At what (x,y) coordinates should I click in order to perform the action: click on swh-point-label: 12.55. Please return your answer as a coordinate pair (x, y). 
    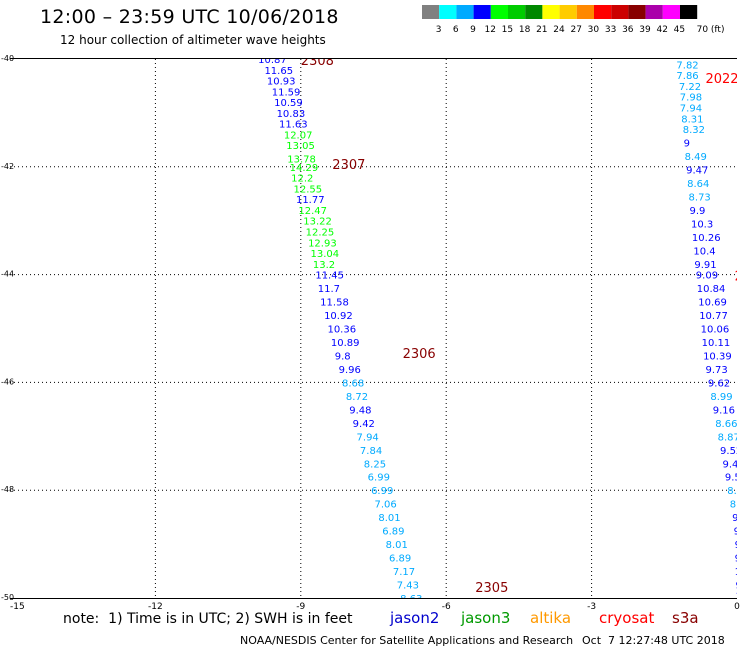
    Looking at the image, I should click on (308, 189).